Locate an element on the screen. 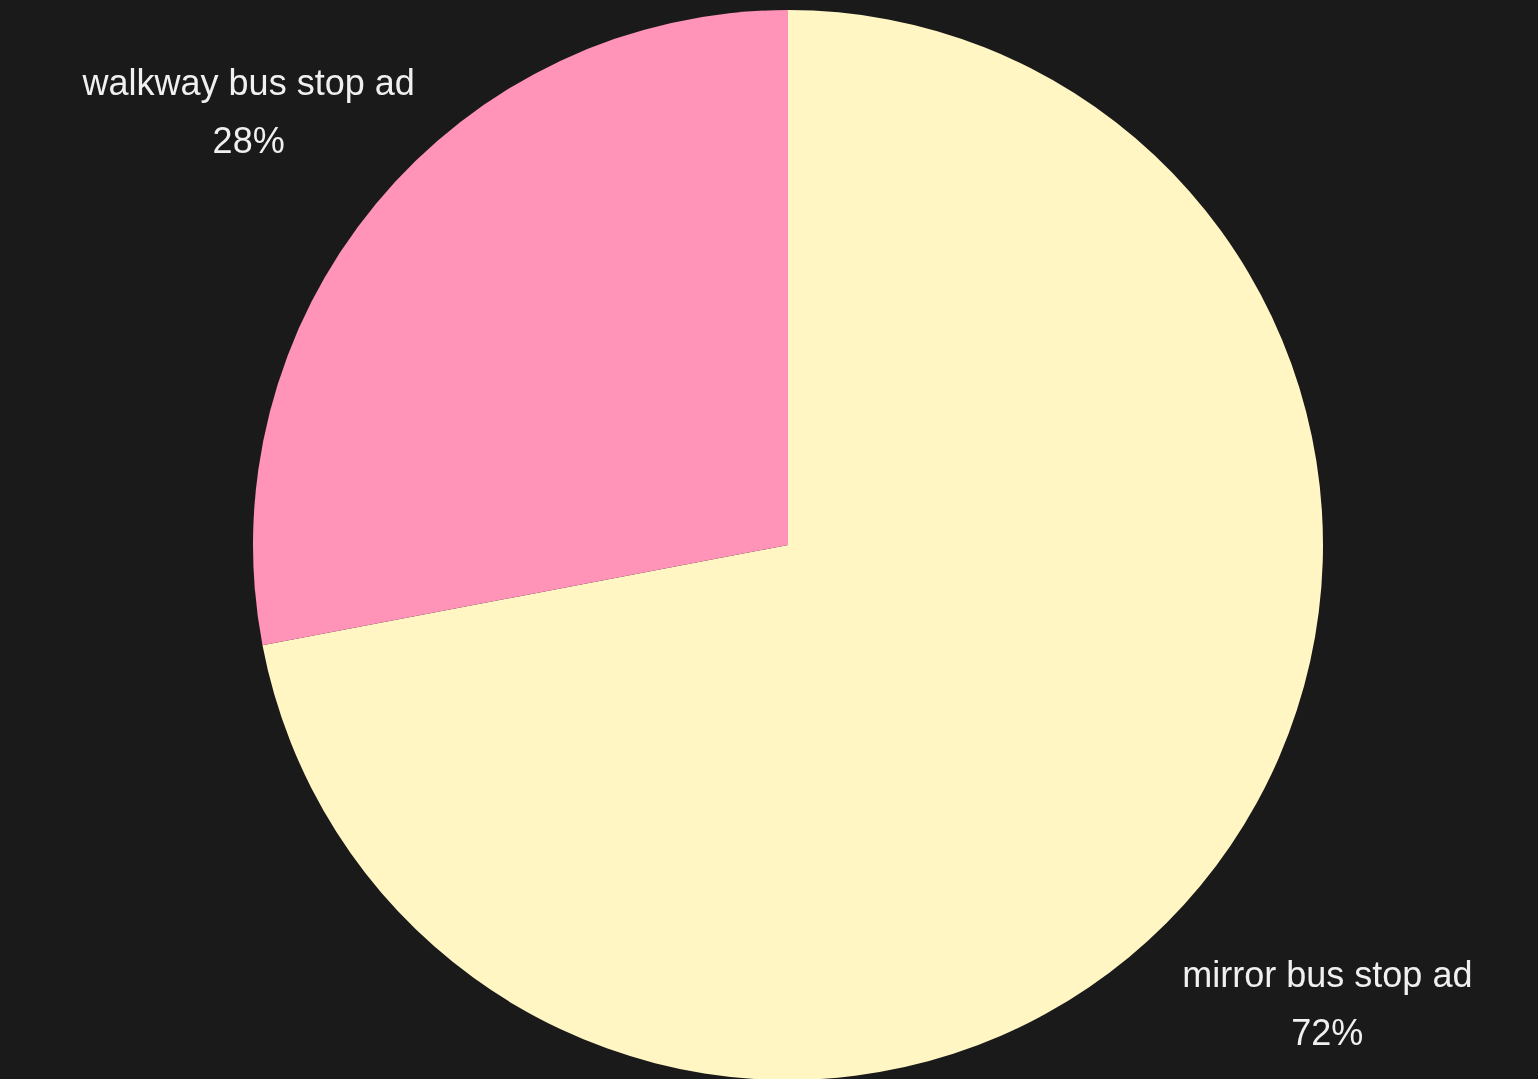 The width and height of the screenshot is (1538, 1079). slice-label: walkway bus stop ad is located at coordinates (248, 82).